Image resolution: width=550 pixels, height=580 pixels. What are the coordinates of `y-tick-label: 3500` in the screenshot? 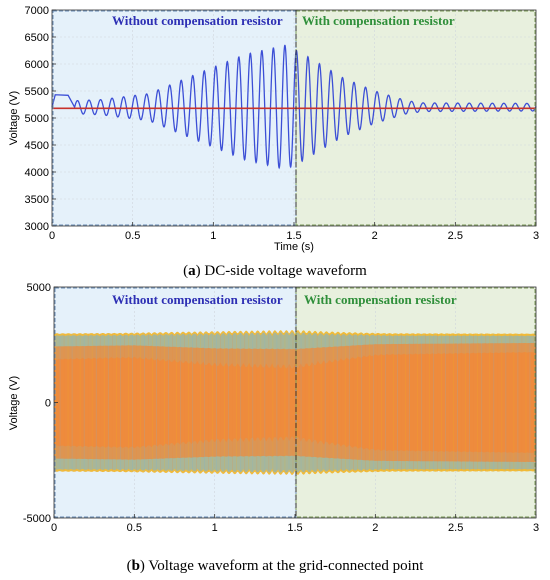 It's located at (37, 200).